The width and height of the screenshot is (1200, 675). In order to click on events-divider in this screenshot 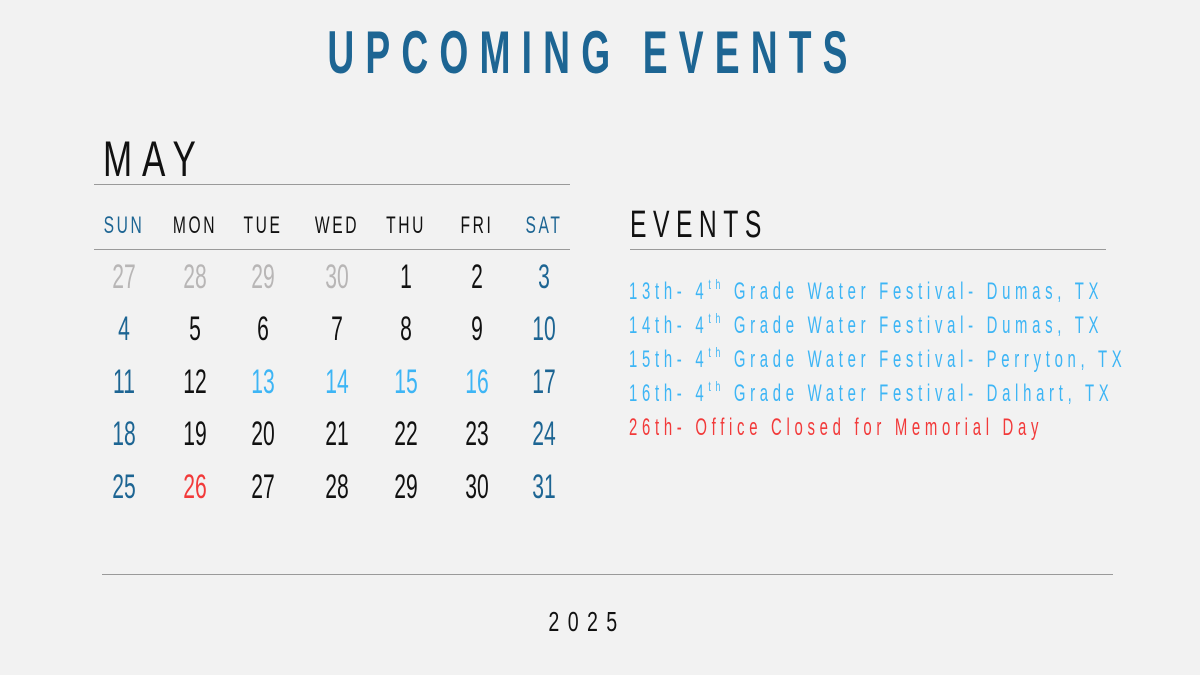, I will do `click(868, 249)`.